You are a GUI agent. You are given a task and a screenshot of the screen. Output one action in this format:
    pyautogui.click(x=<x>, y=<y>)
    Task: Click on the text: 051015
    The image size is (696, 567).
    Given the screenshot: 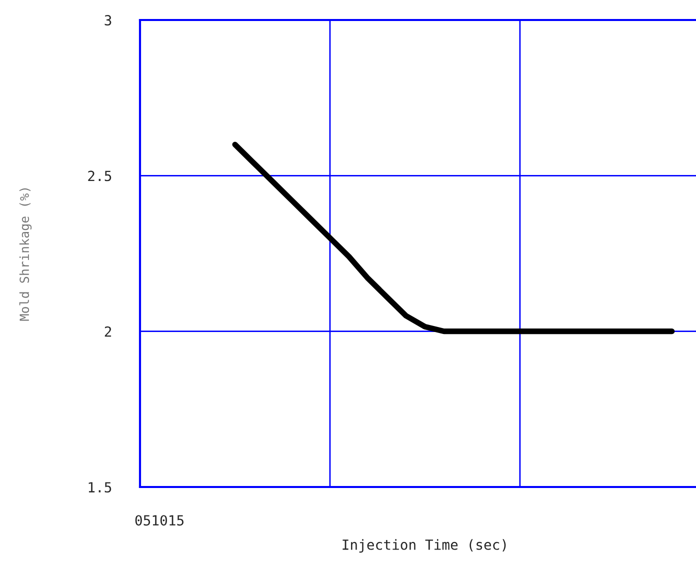 What is the action you would take?
    pyautogui.click(x=159, y=520)
    